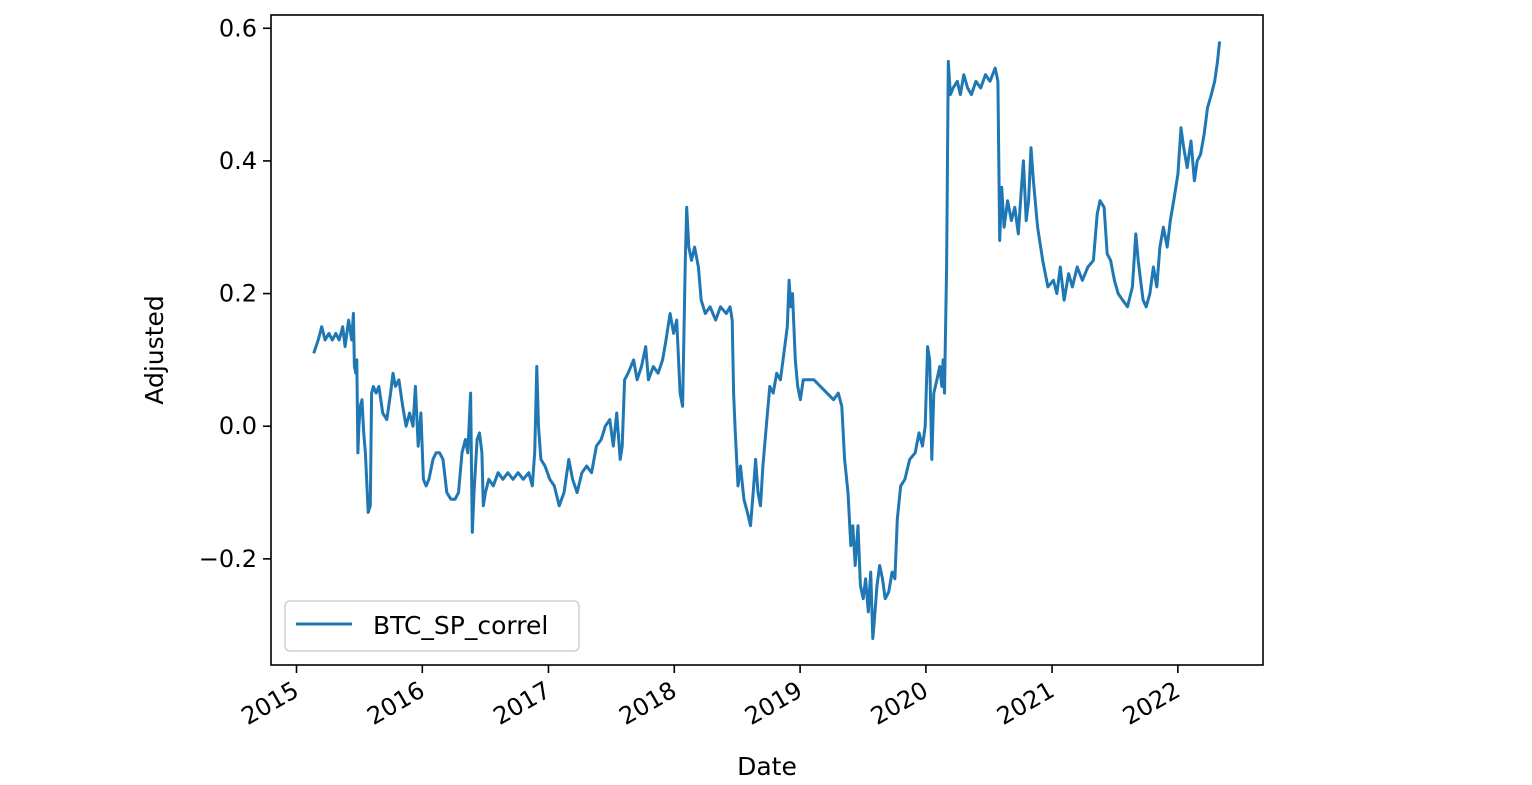 Image resolution: width=1532 pixels, height=785 pixels. Describe the element at coordinates (522, 703) in the screenshot. I see `x-tick-label: 2017` at that location.